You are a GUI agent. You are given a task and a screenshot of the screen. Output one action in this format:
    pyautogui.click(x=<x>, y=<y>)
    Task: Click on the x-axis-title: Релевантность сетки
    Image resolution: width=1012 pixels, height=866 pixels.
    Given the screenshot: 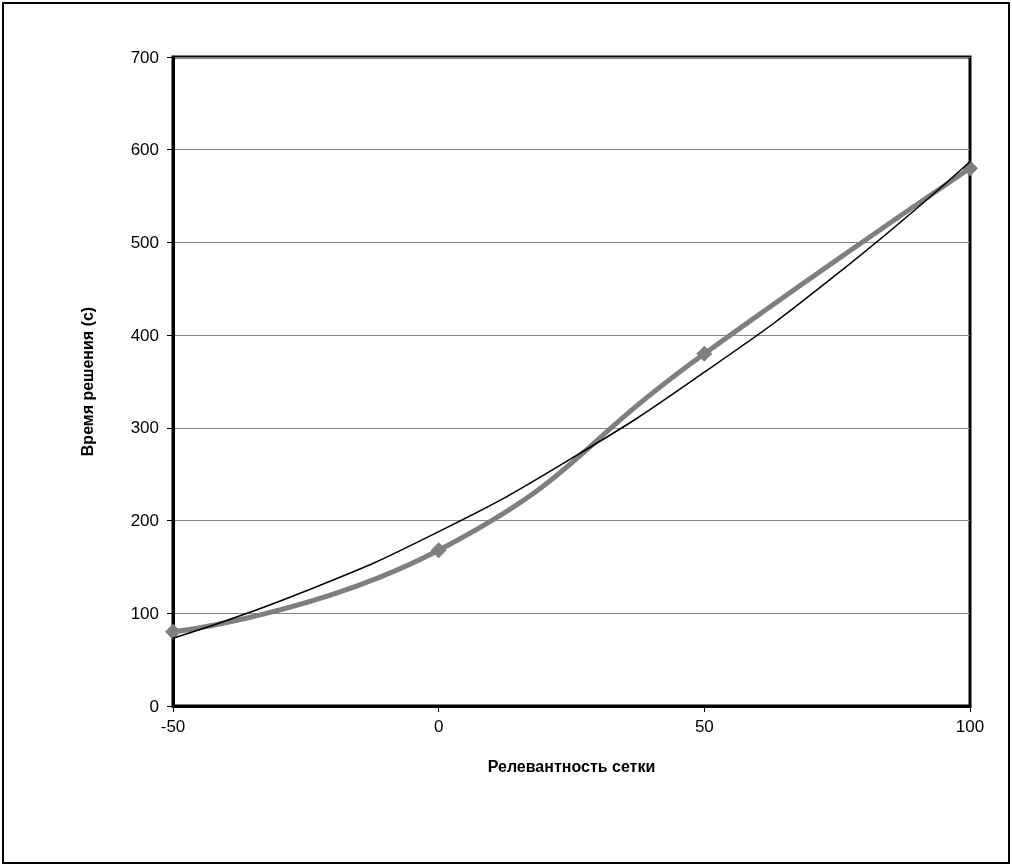 What is the action you would take?
    pyautogui.click(x=571, y=766)
    